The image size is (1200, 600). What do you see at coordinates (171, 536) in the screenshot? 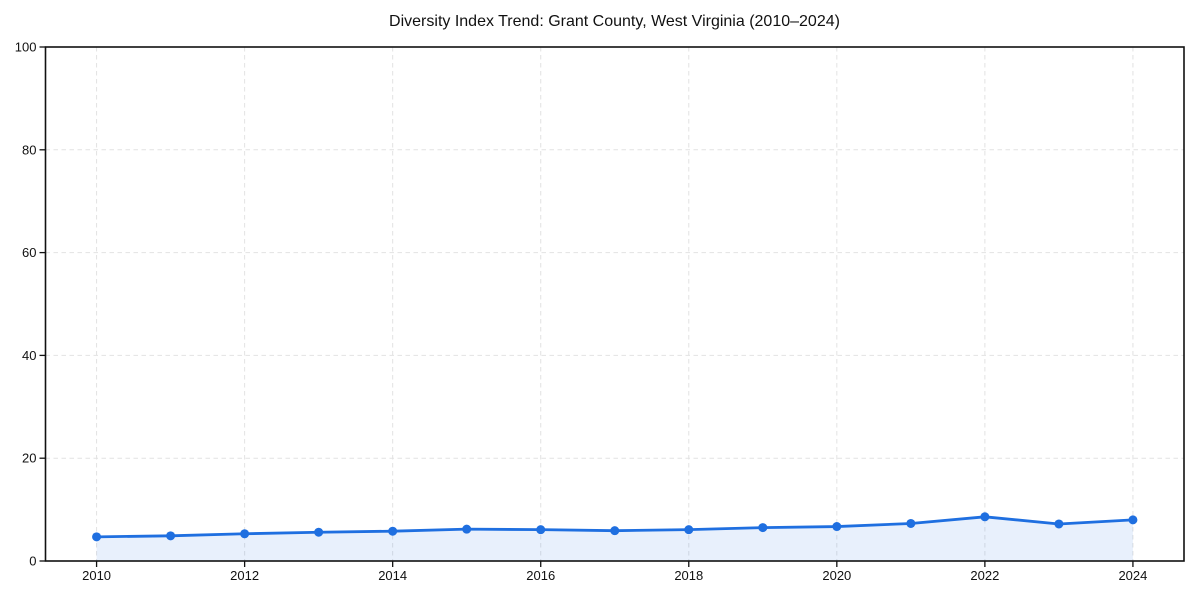
I see `data-point-2011` at bounding box center [171, 536].